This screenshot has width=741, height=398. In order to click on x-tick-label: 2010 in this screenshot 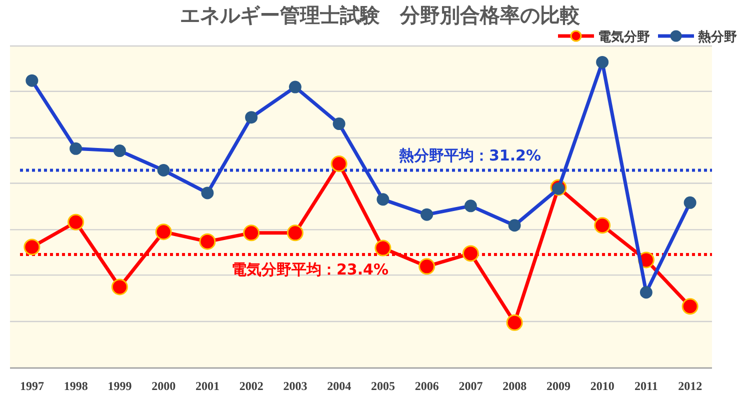, I will do `click(602, 386)`.